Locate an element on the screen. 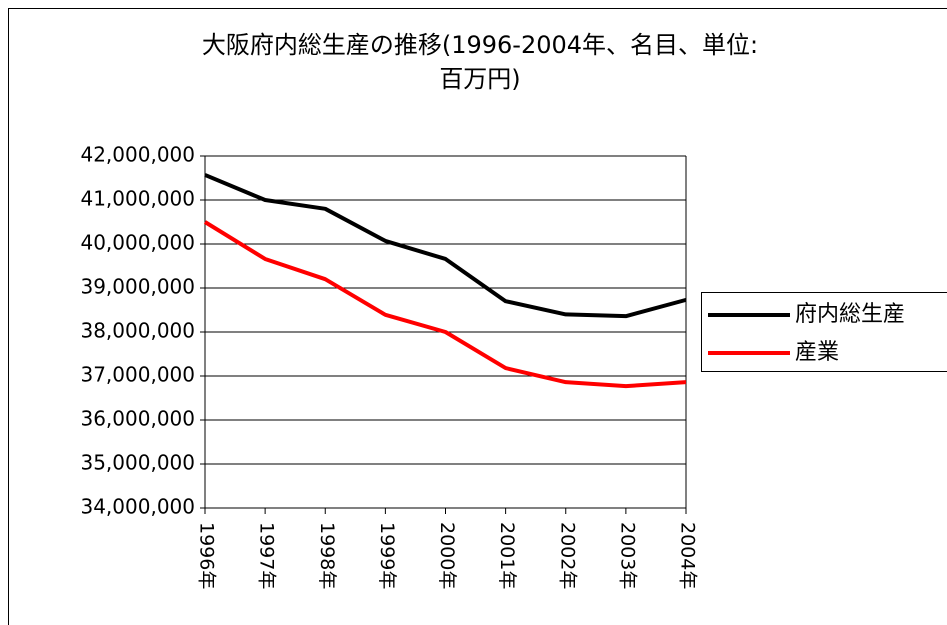  x-tick-label: 2003年 is located at coordinates (627, 555).